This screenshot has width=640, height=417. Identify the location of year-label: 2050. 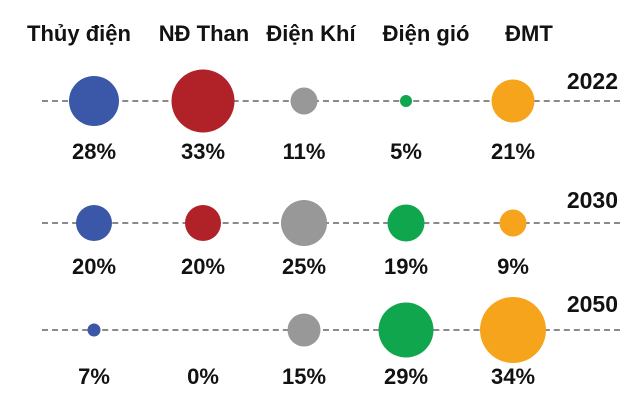
(592, 304).